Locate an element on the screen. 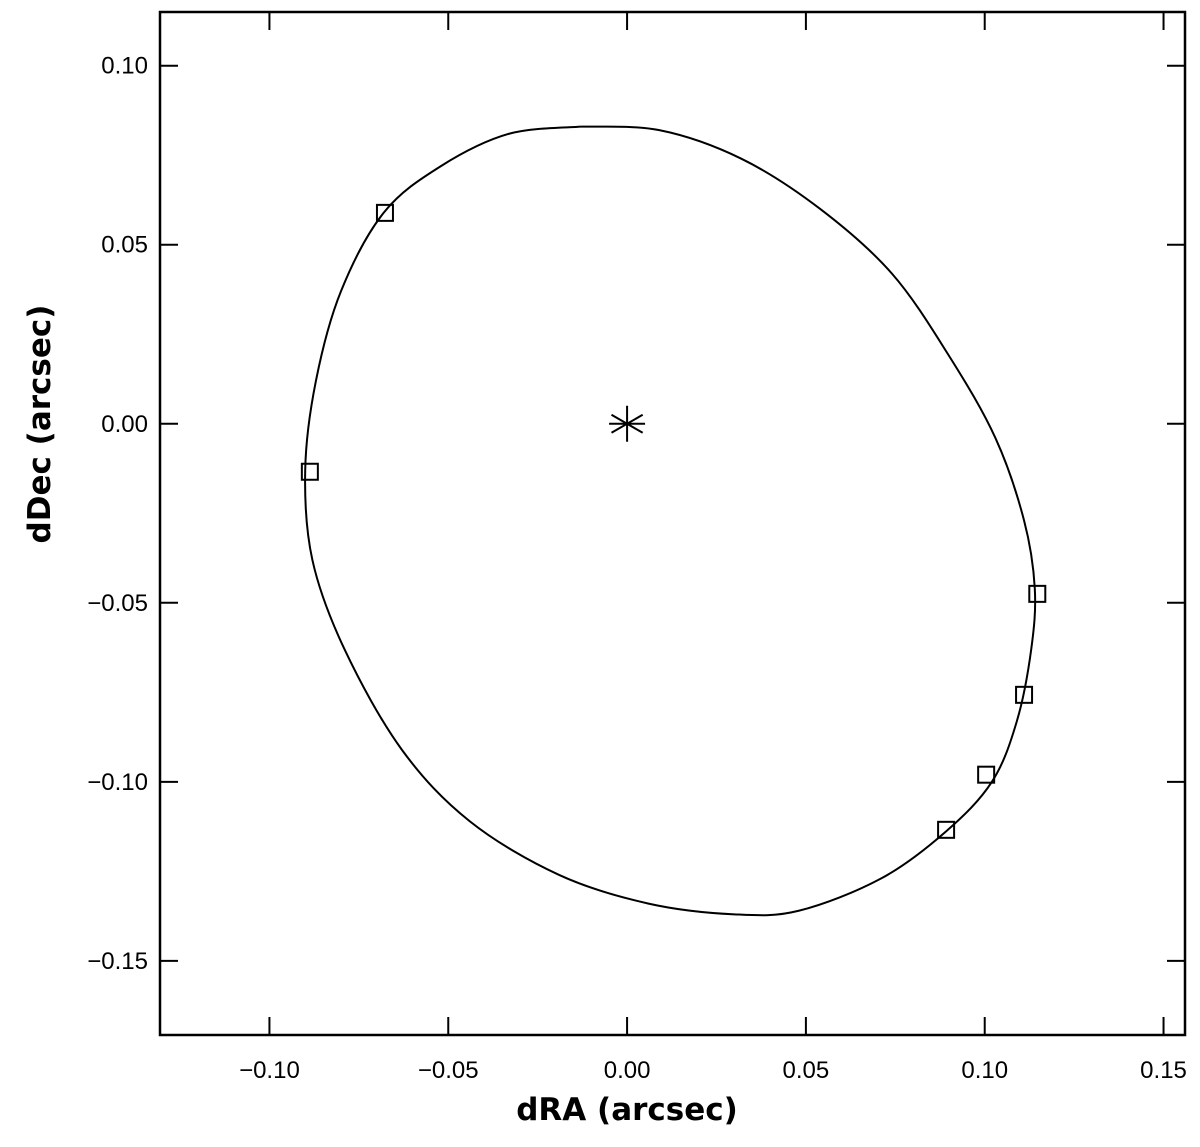 The image size is (1200, 1147). x-tick-label: 0.10 is located at coordinates (984, 1070).